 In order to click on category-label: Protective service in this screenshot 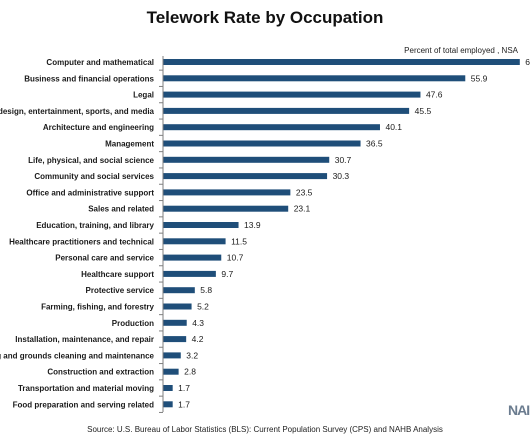, I will do `click(120, 290)`.